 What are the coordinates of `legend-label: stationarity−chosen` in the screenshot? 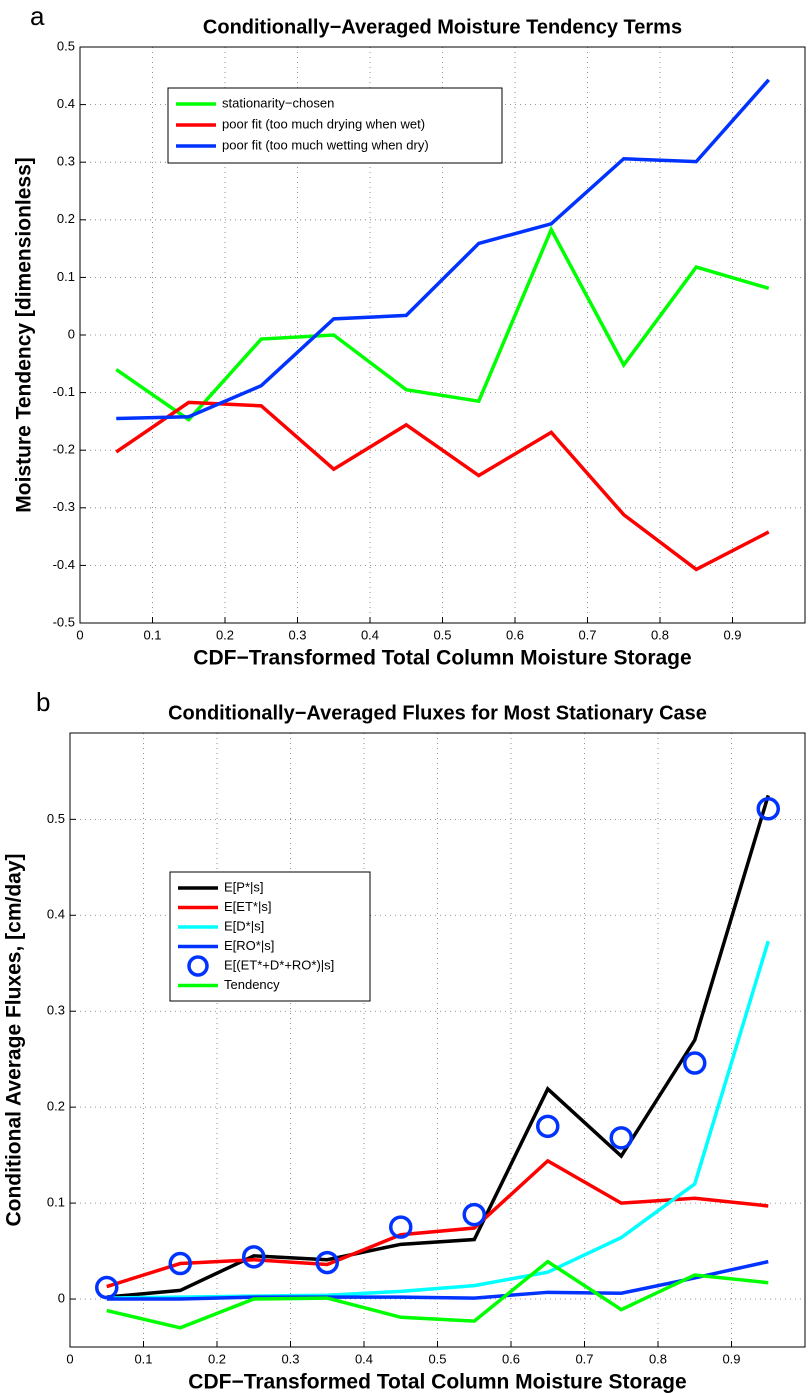 It's located at (278, 102).